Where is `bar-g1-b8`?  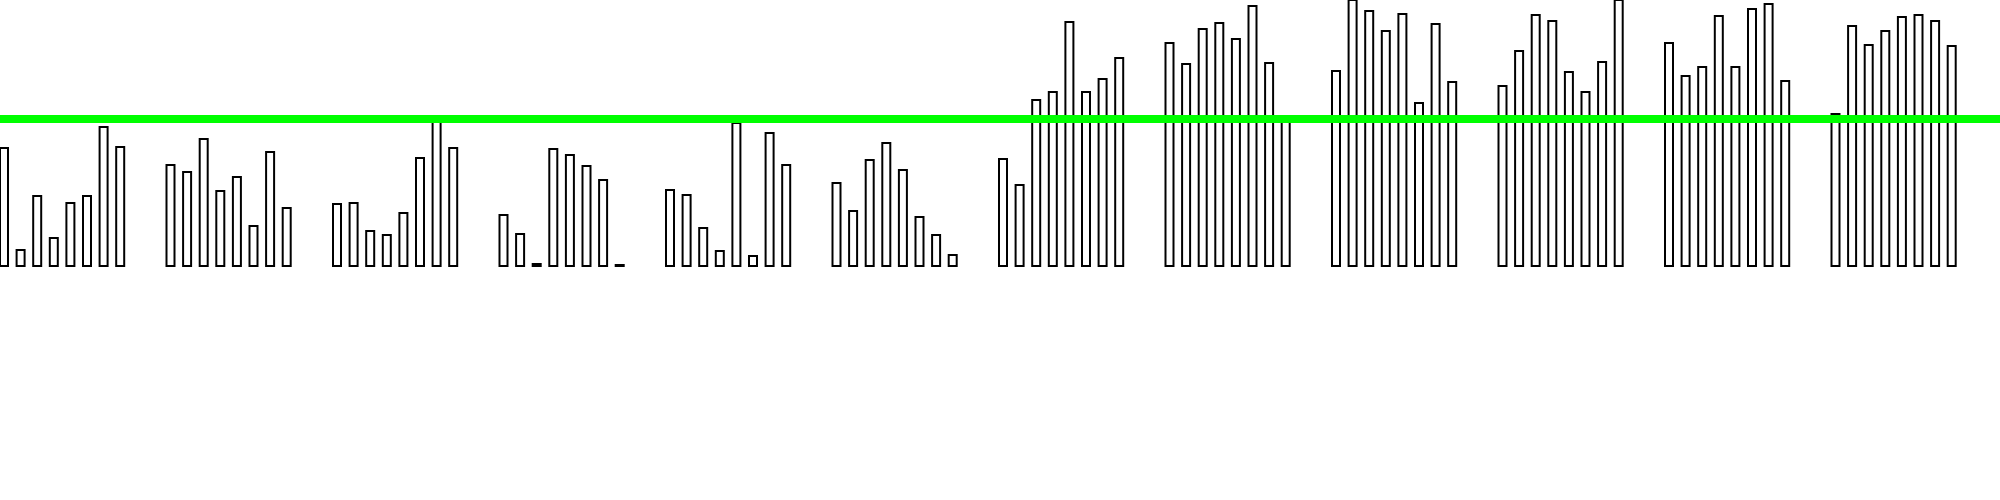 bar-g1-b8 is located at coordinates (120, 206).